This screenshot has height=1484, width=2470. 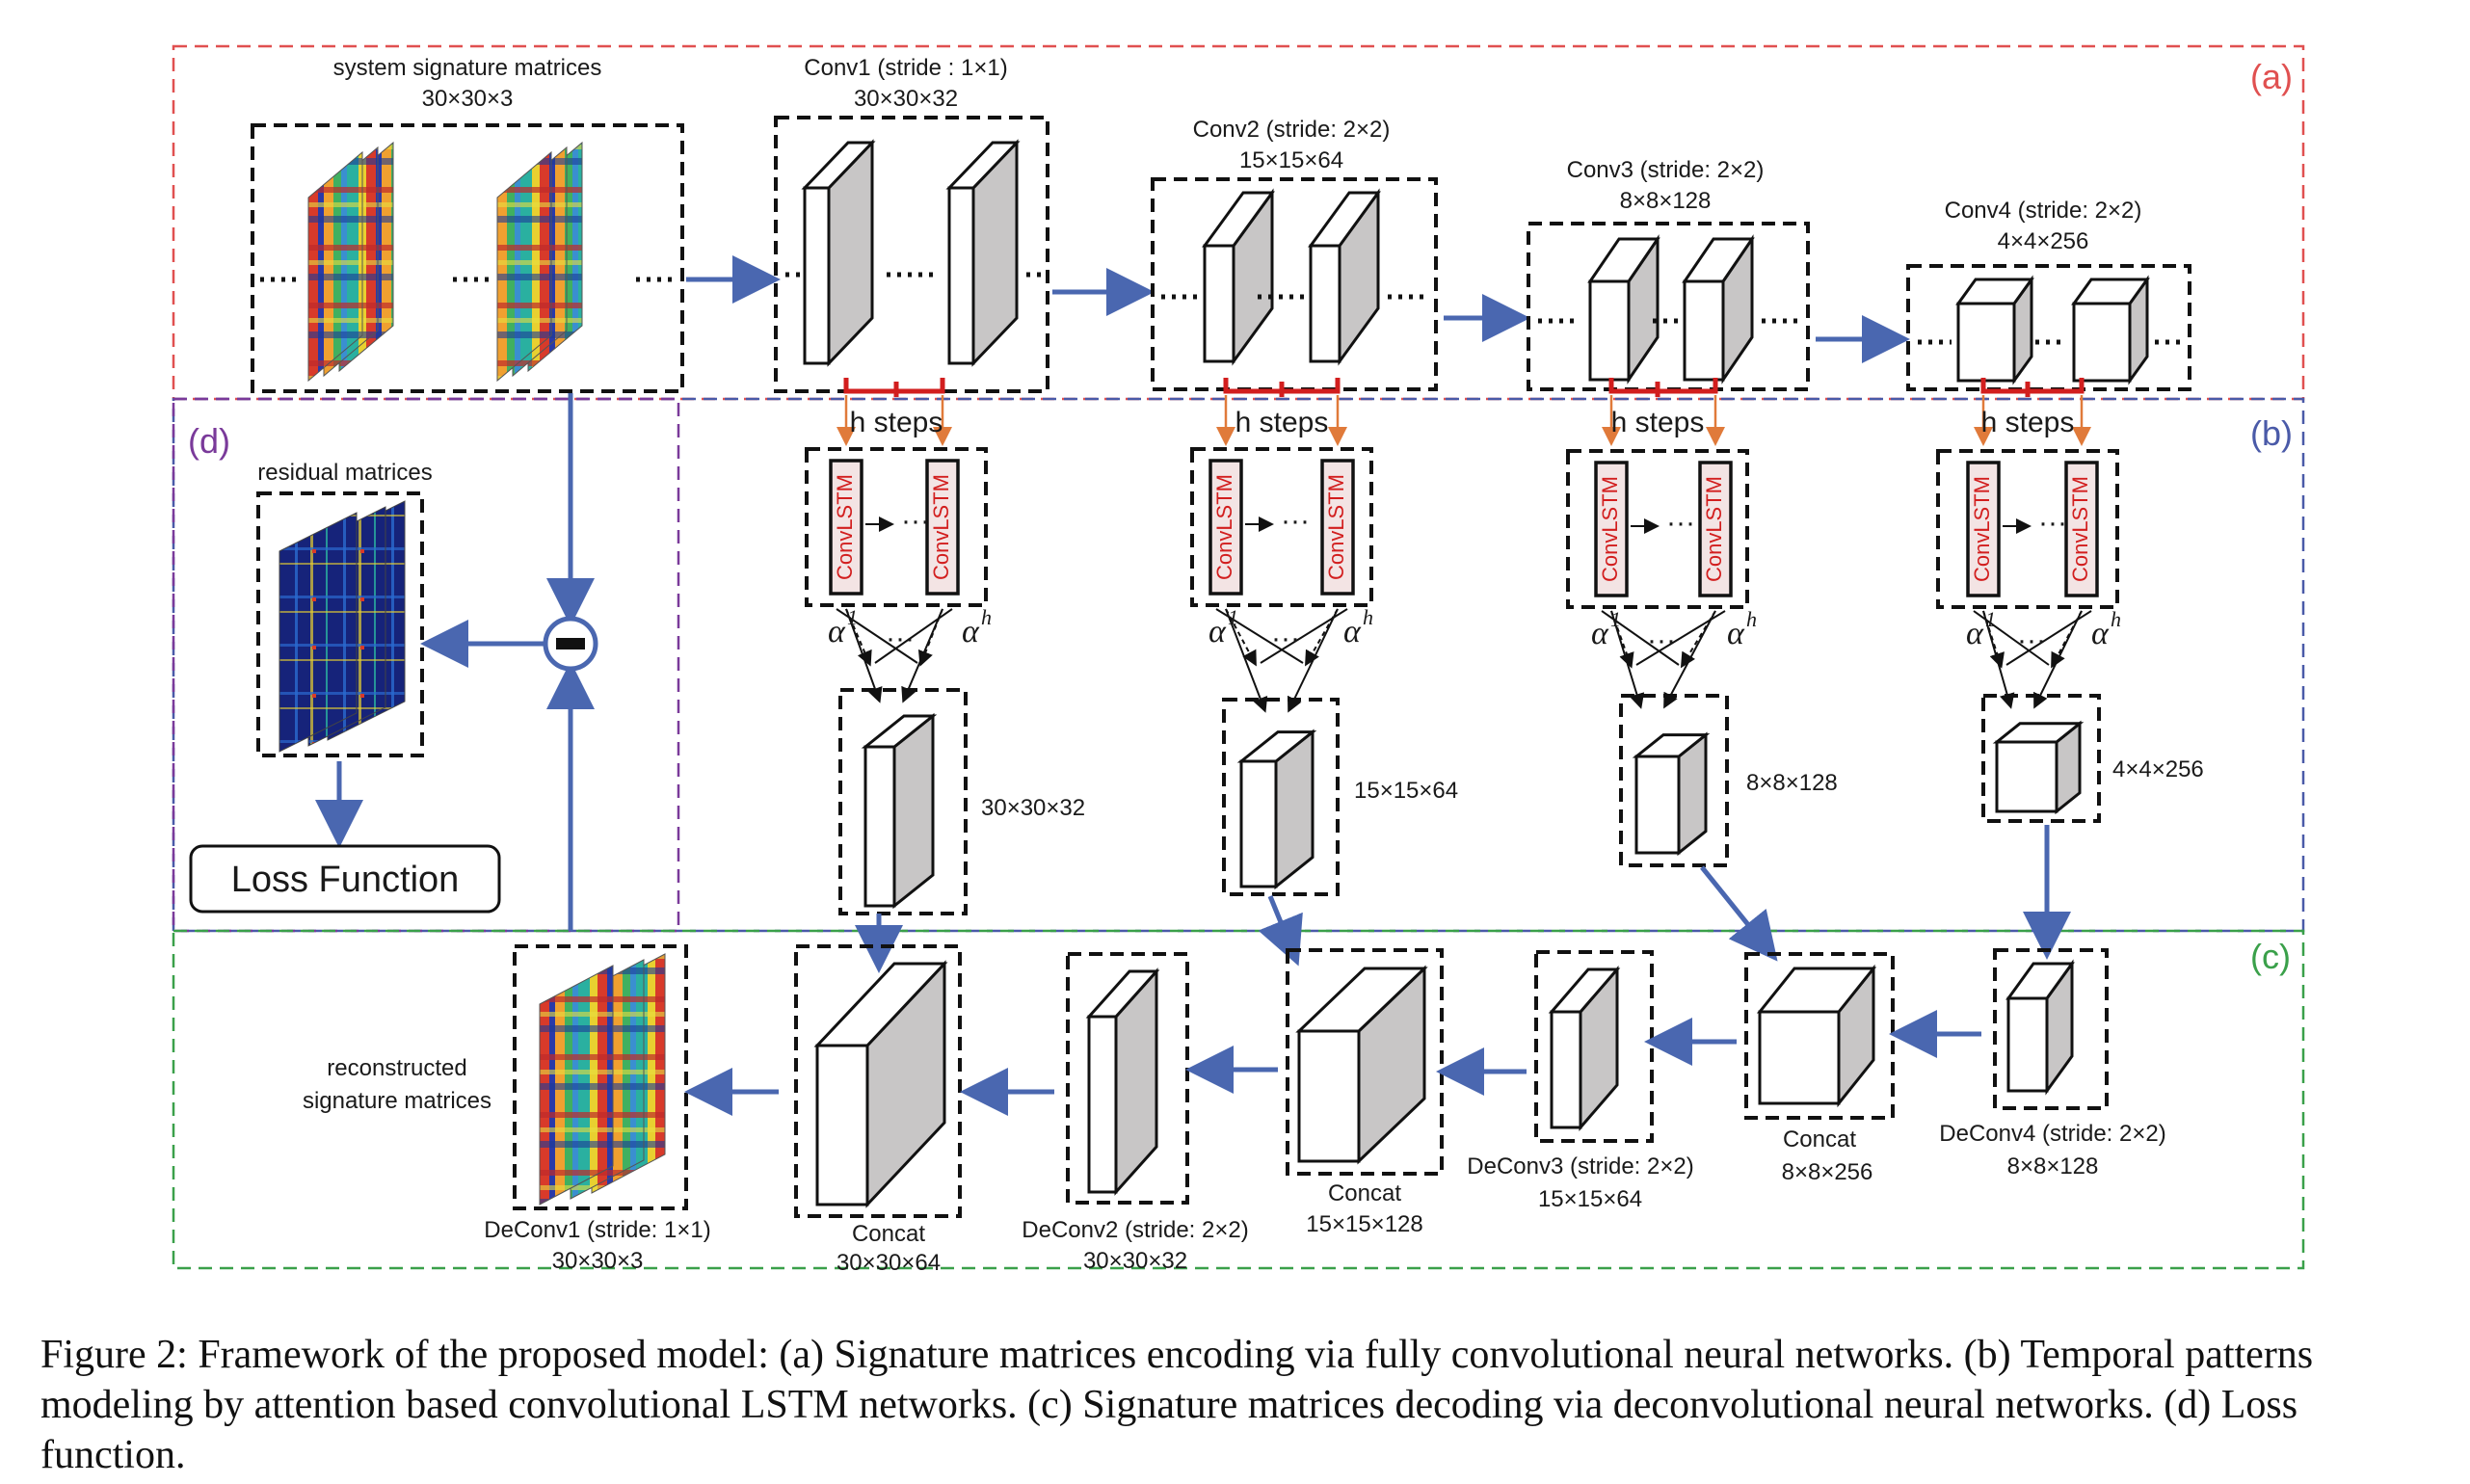 What do you see at coordinates (570, 644) in the screenshot?
I see `minus-operator` at bounding box center [570, 644].